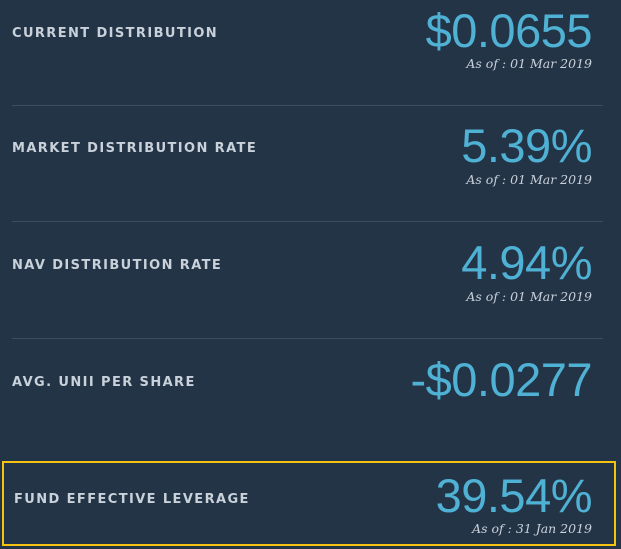 The image size is (621, 549). What do you see at coordinates (509, 30) in the screenshot?
I see `metric-value: $0.0655` at bounding box center [509, 30].